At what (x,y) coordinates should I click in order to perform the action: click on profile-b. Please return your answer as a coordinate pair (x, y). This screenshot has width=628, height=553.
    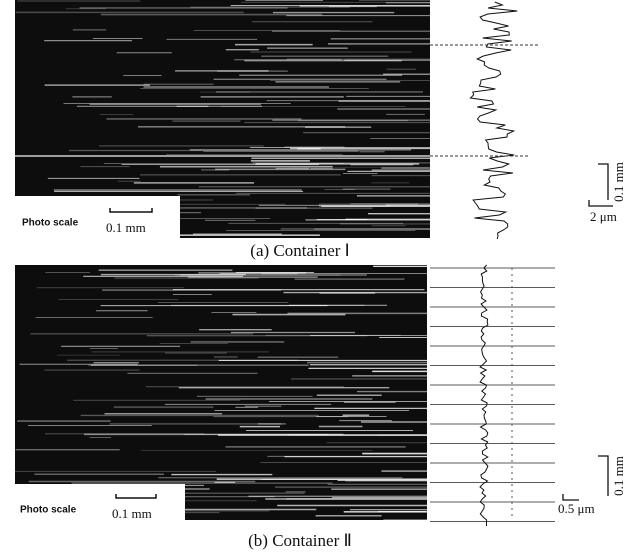
    Looking at the image, I should click on (492, 395).